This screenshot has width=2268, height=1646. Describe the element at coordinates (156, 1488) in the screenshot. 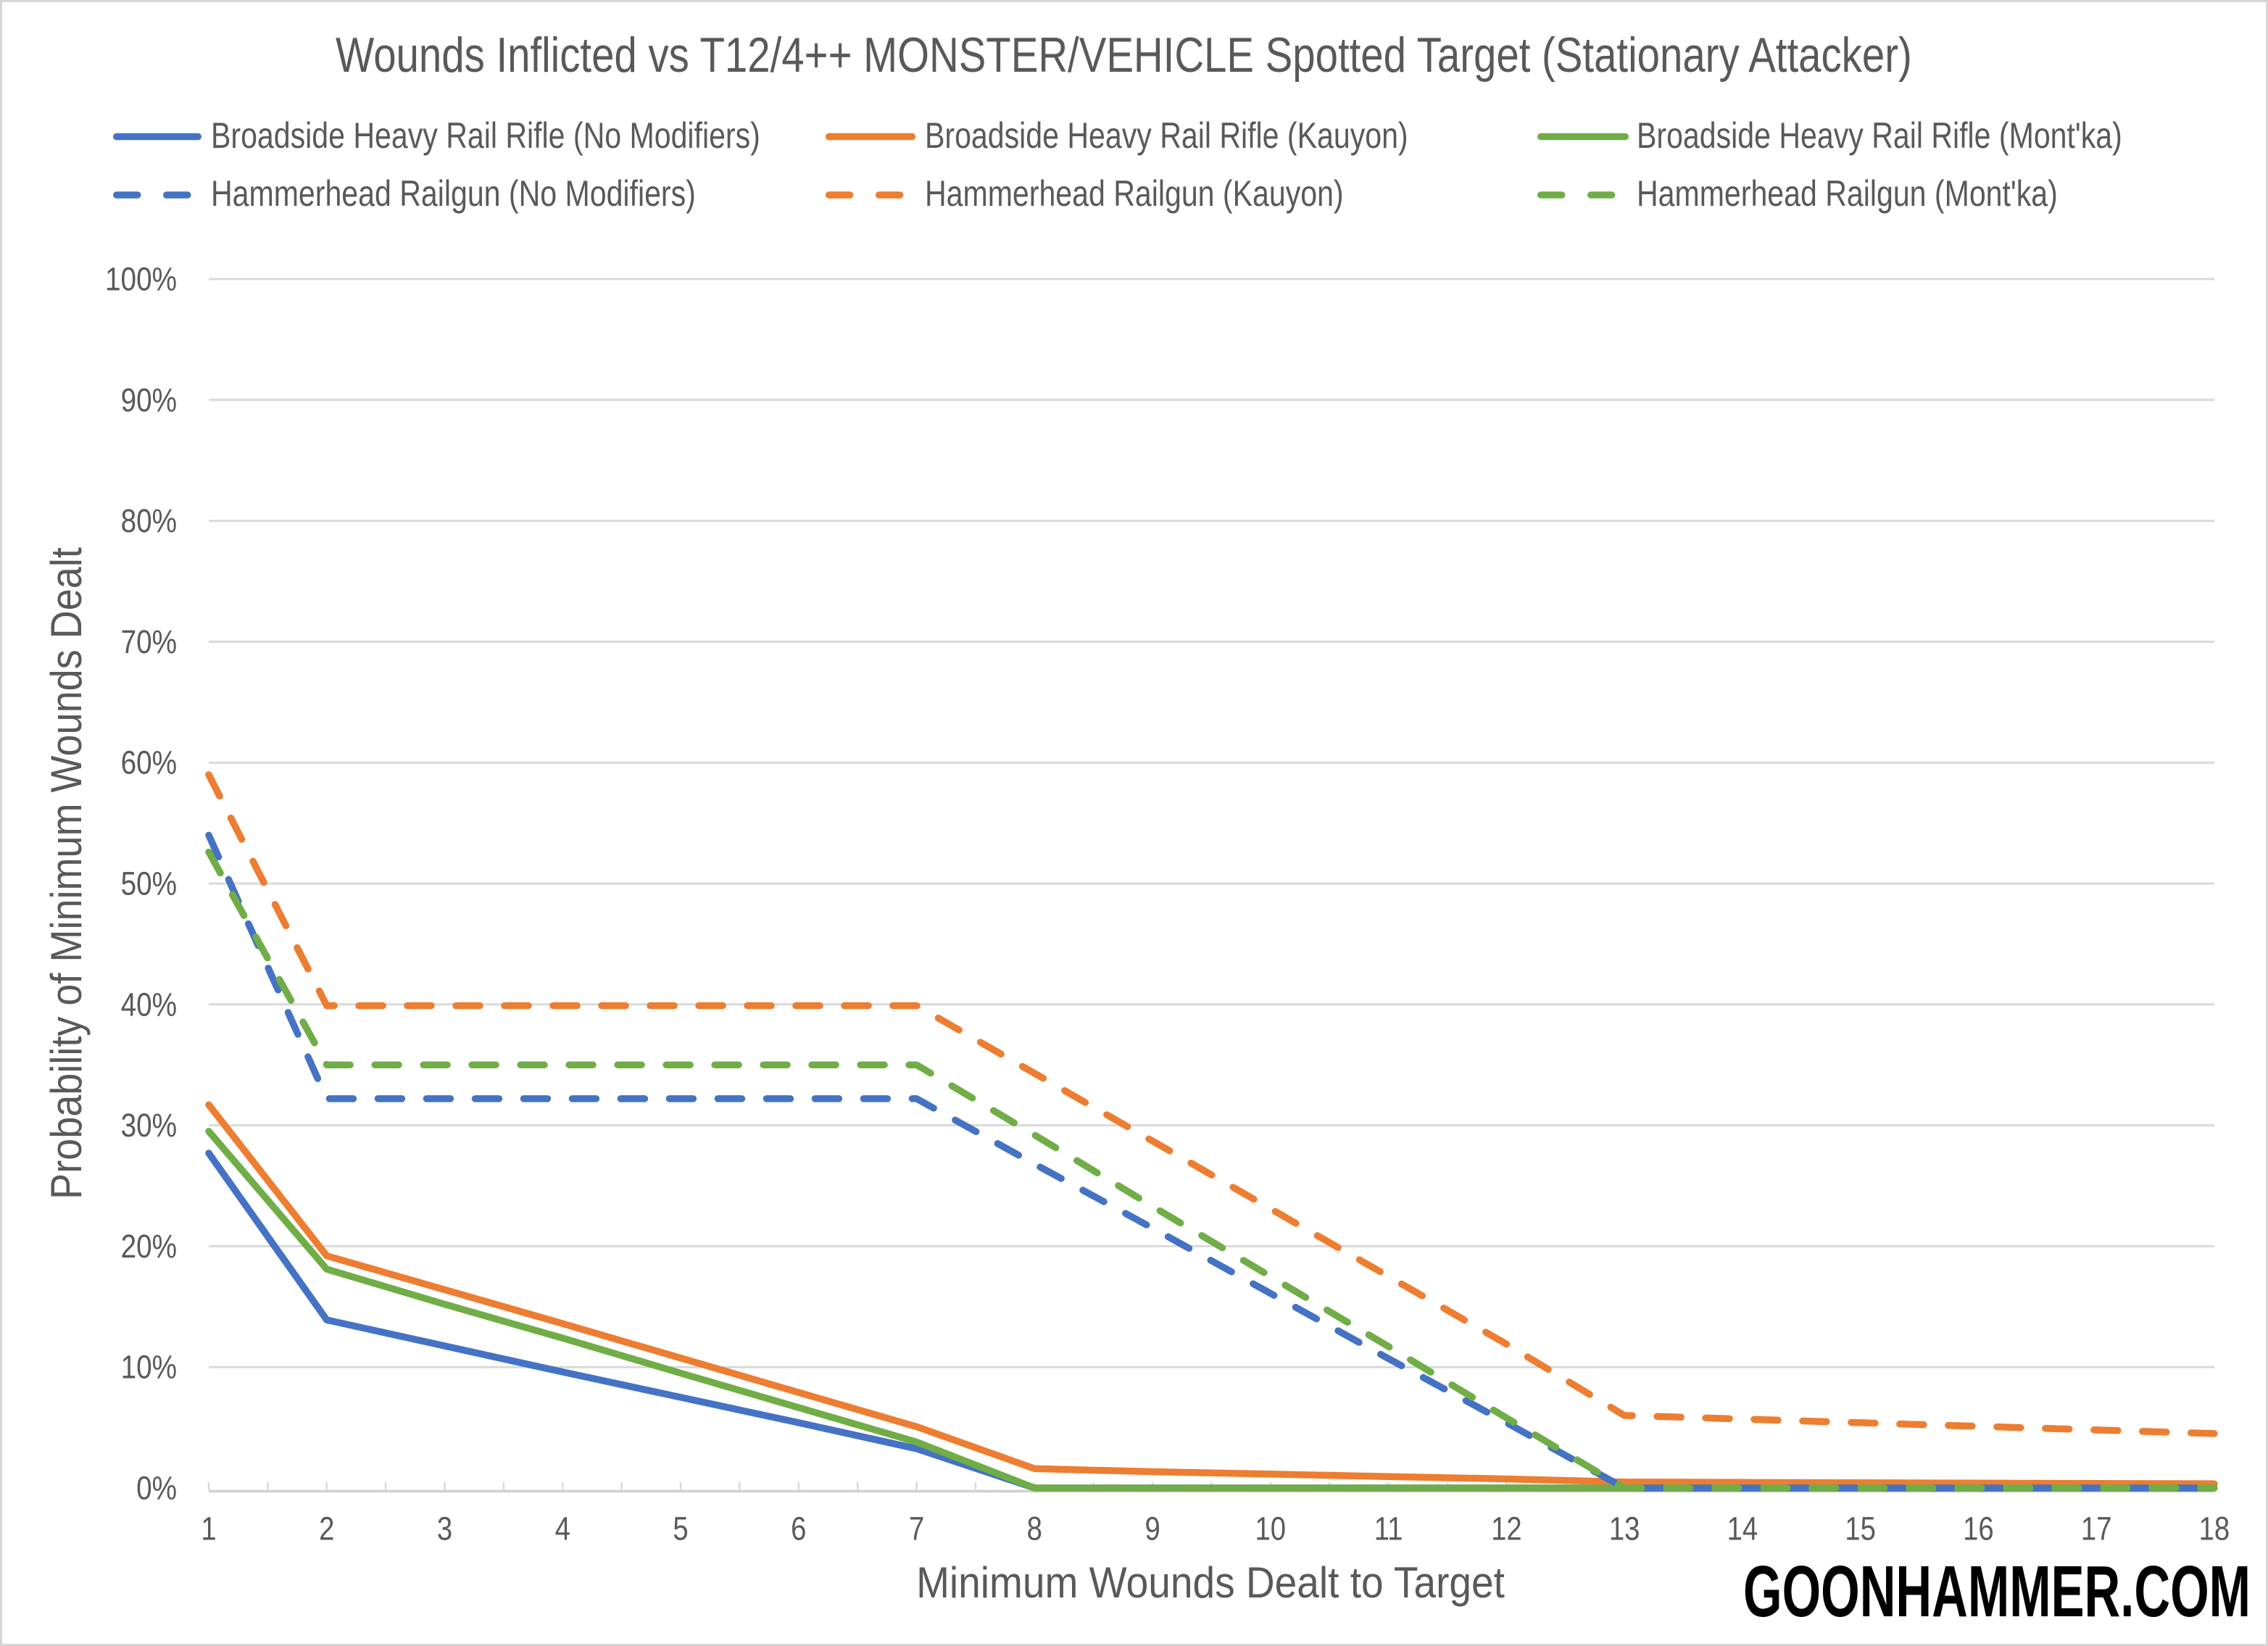

I see `svg-text: 0%` at that location.